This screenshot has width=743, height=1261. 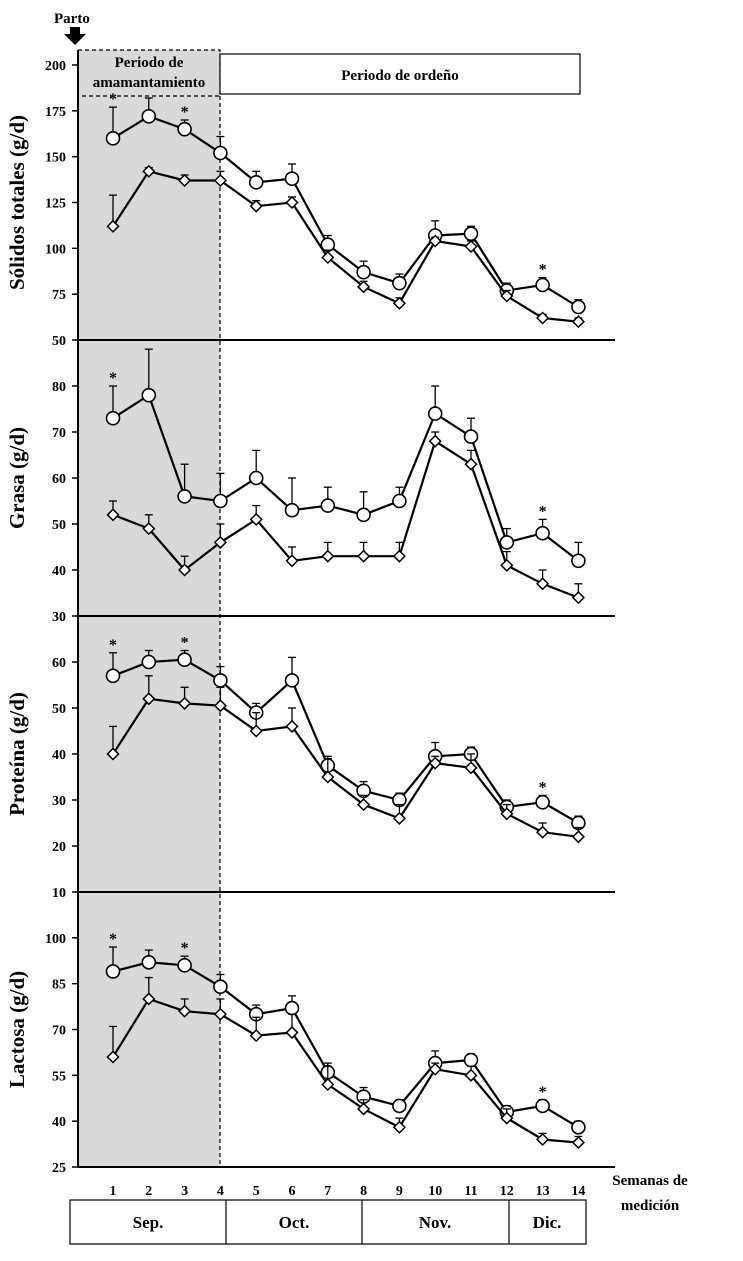 I want to click on month-bar, so click(x=328, y=1222).